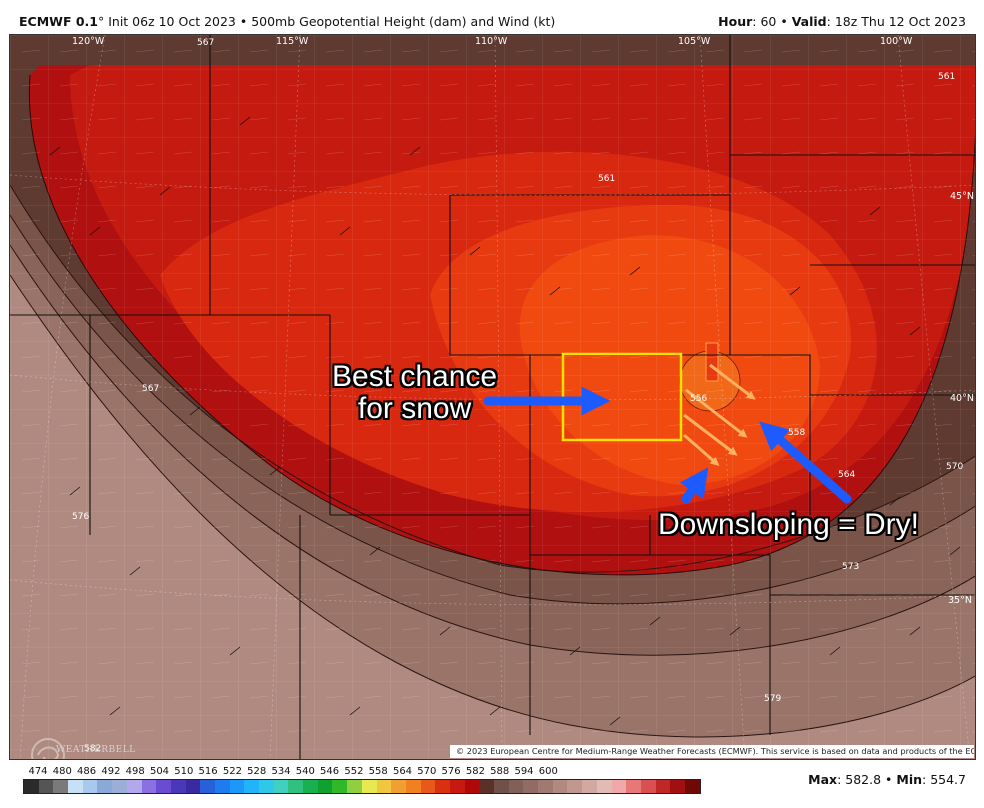 The height and width of the screenshot is (808, 984). What do you see at coordinates (58, 21) in the screenshot?
I see `model-name: ECMWF 0.1` at bounding box center [58, 21].